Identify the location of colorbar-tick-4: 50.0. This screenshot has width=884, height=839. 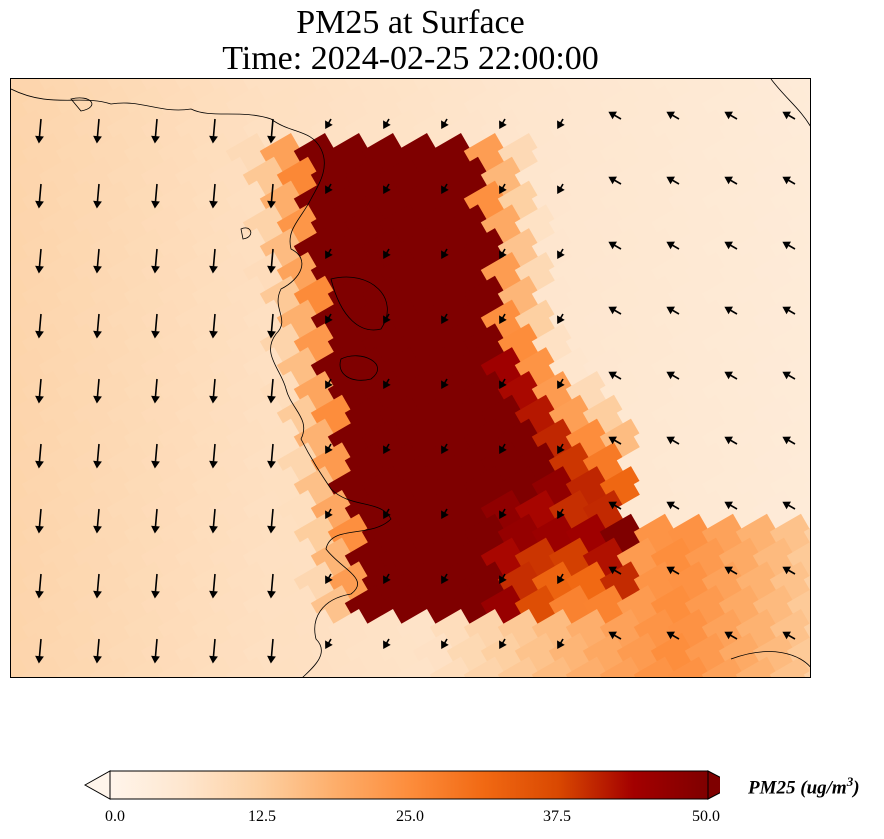
(706, 816).